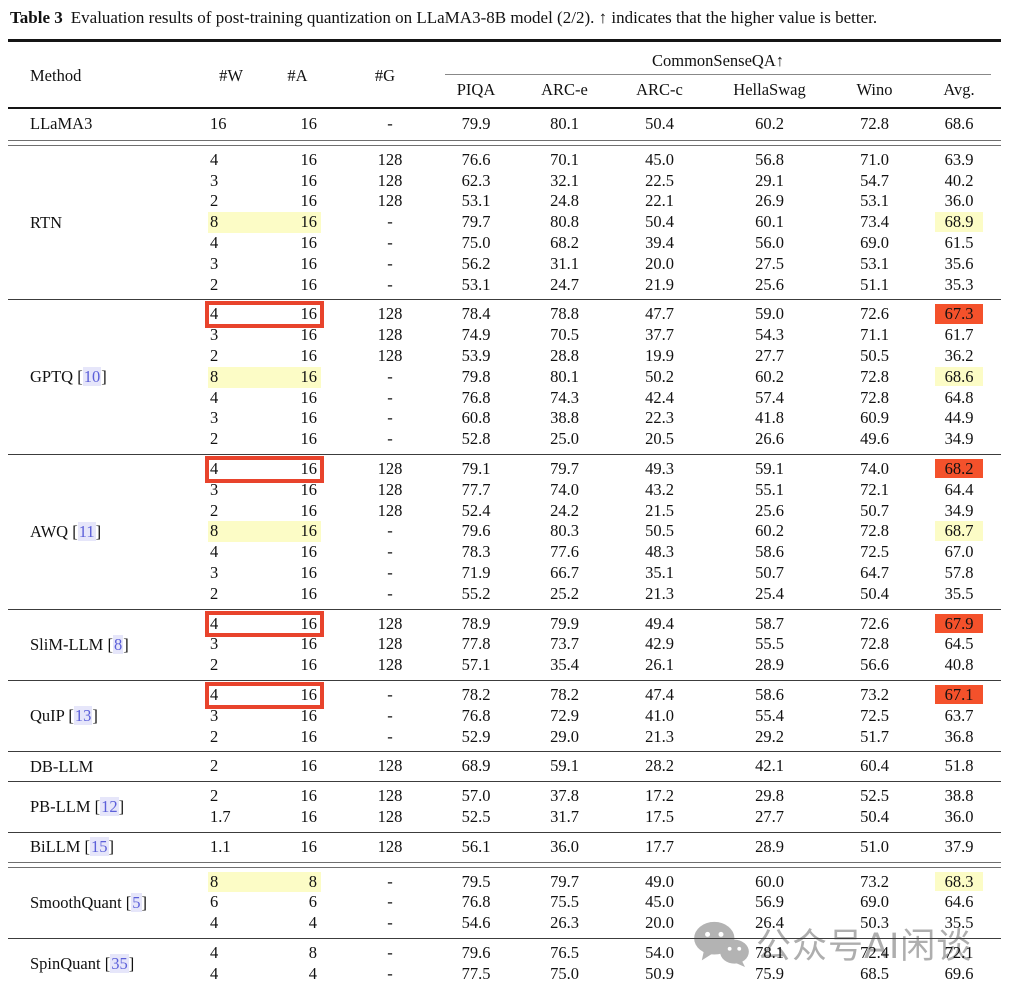 The width and height of the screenshot is (1009, 981). What do you see at coordinates (769, 715) in the screenshot?
I see `metric-value-cell: 55.4` at bounding box center [769, 715].